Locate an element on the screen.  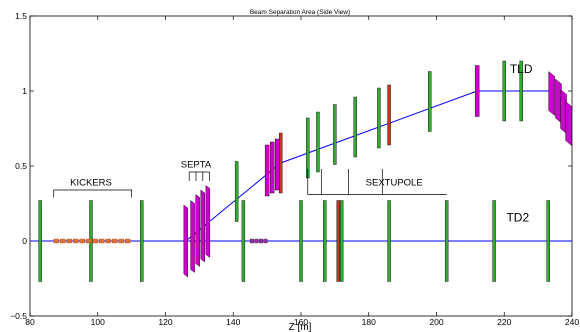
y-tick-label: 0.5 is located at coordinates (21, 166).